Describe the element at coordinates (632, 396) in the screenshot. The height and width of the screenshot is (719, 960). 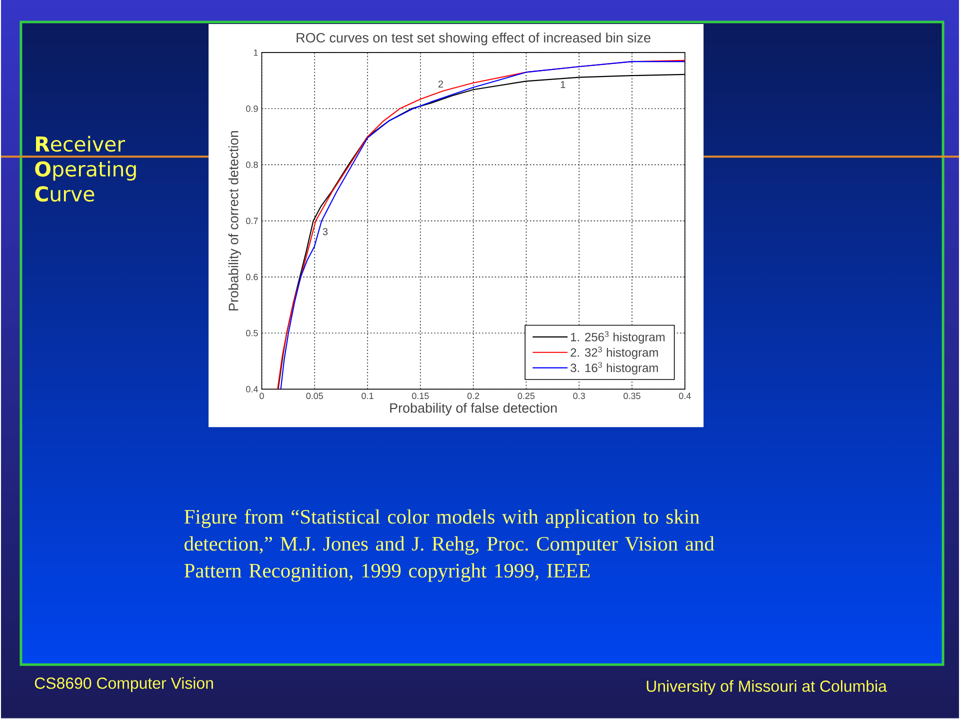
I see `x-tick-label: 0.35` at that location.